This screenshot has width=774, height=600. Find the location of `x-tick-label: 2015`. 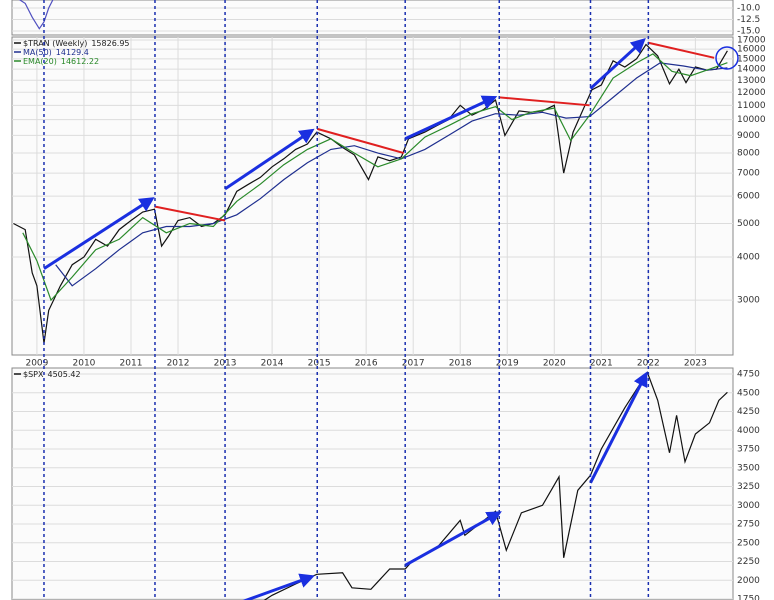

x-tick-label: 2015 is located at coordinates (319, 364).